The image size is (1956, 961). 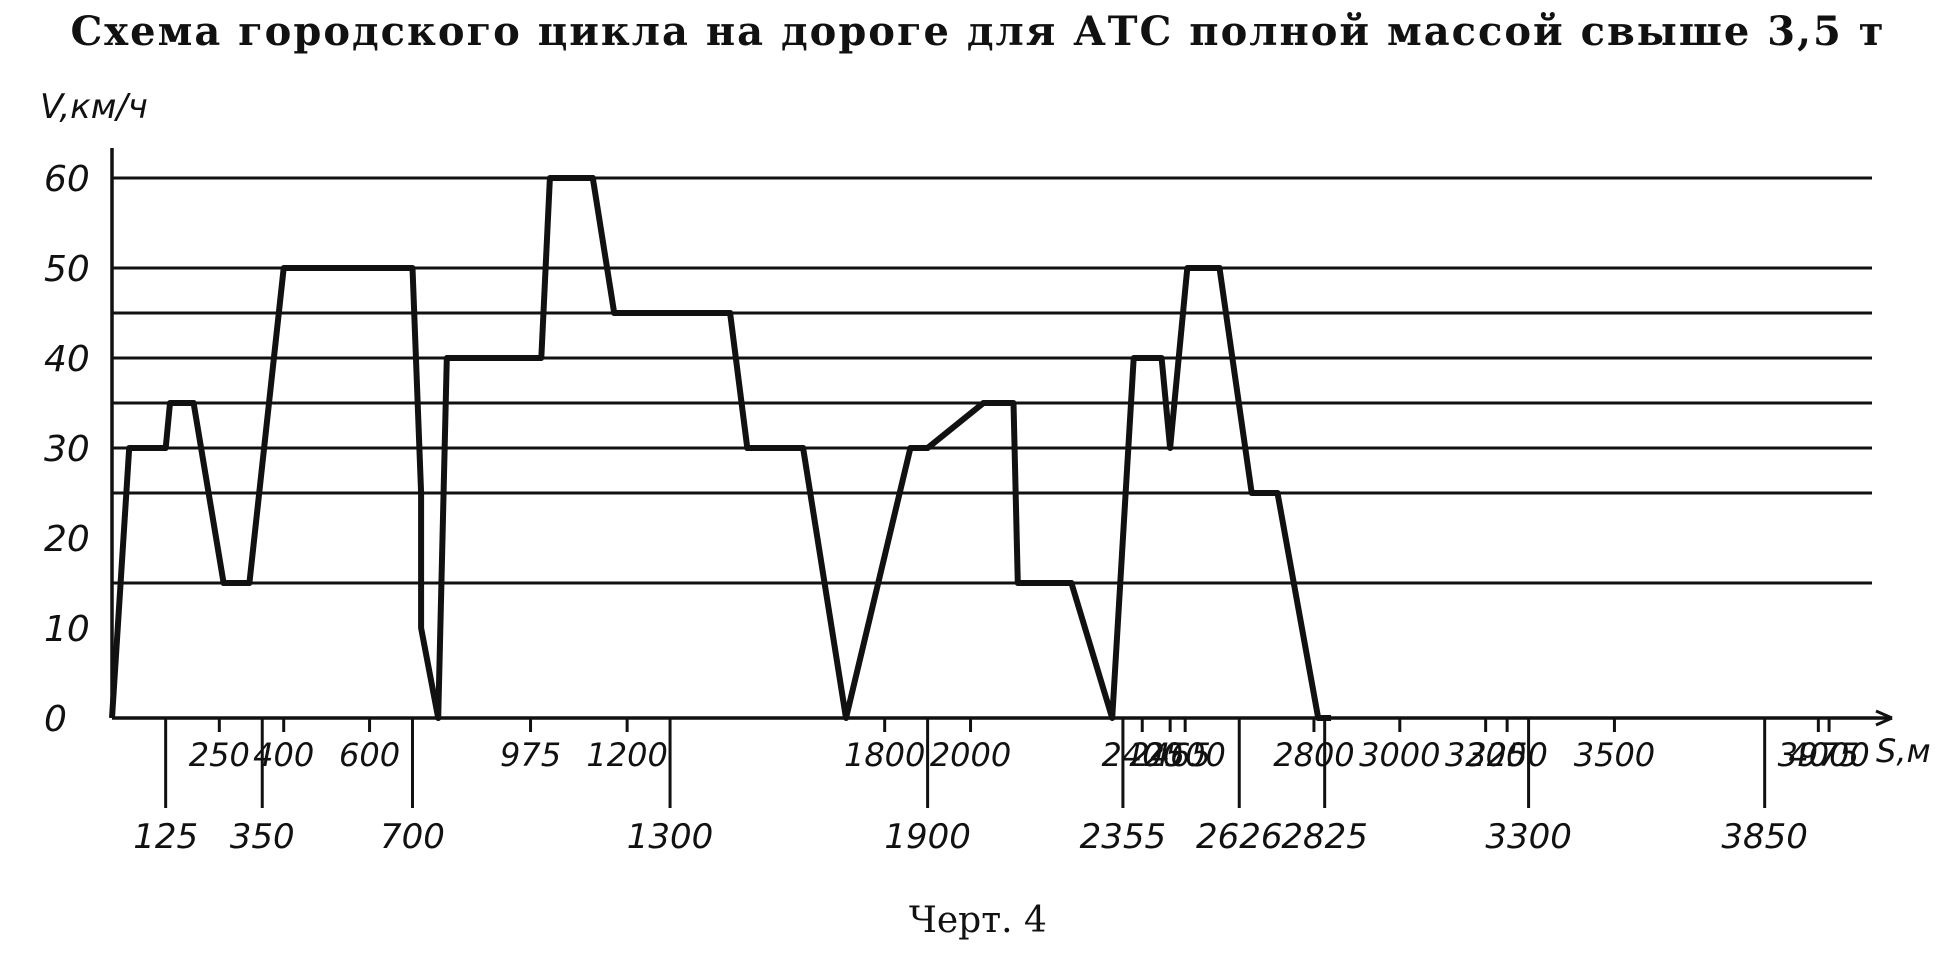 What do you see at coordinates (1485, 755) in the screenshot?
I see `x-tick-label: 3200` at bounding box center [1485, 755].